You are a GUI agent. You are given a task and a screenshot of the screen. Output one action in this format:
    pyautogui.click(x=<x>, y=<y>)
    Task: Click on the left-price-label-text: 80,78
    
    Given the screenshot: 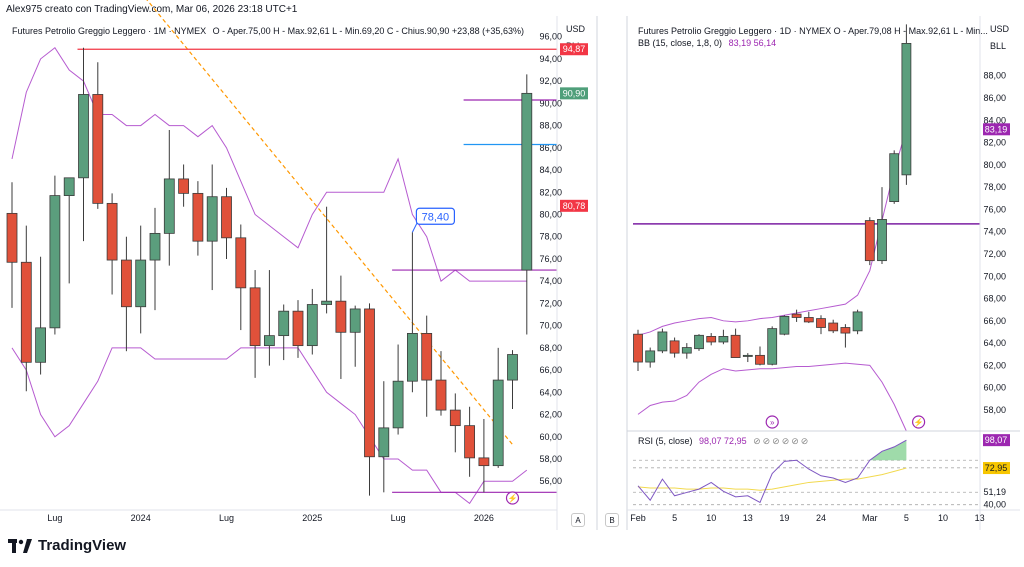 What is the action you would take?
    pyautogui.click(x=574, y=206)
    